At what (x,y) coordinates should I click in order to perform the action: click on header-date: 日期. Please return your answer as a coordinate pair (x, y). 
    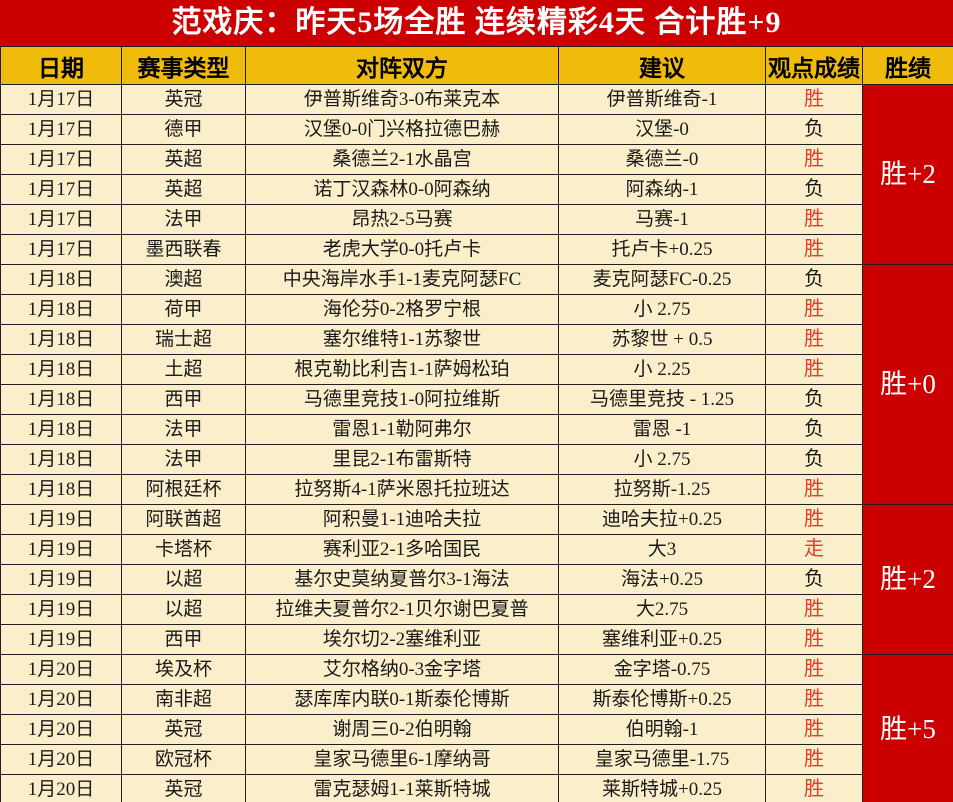
    Looking at the image, I should click on (61, 65).